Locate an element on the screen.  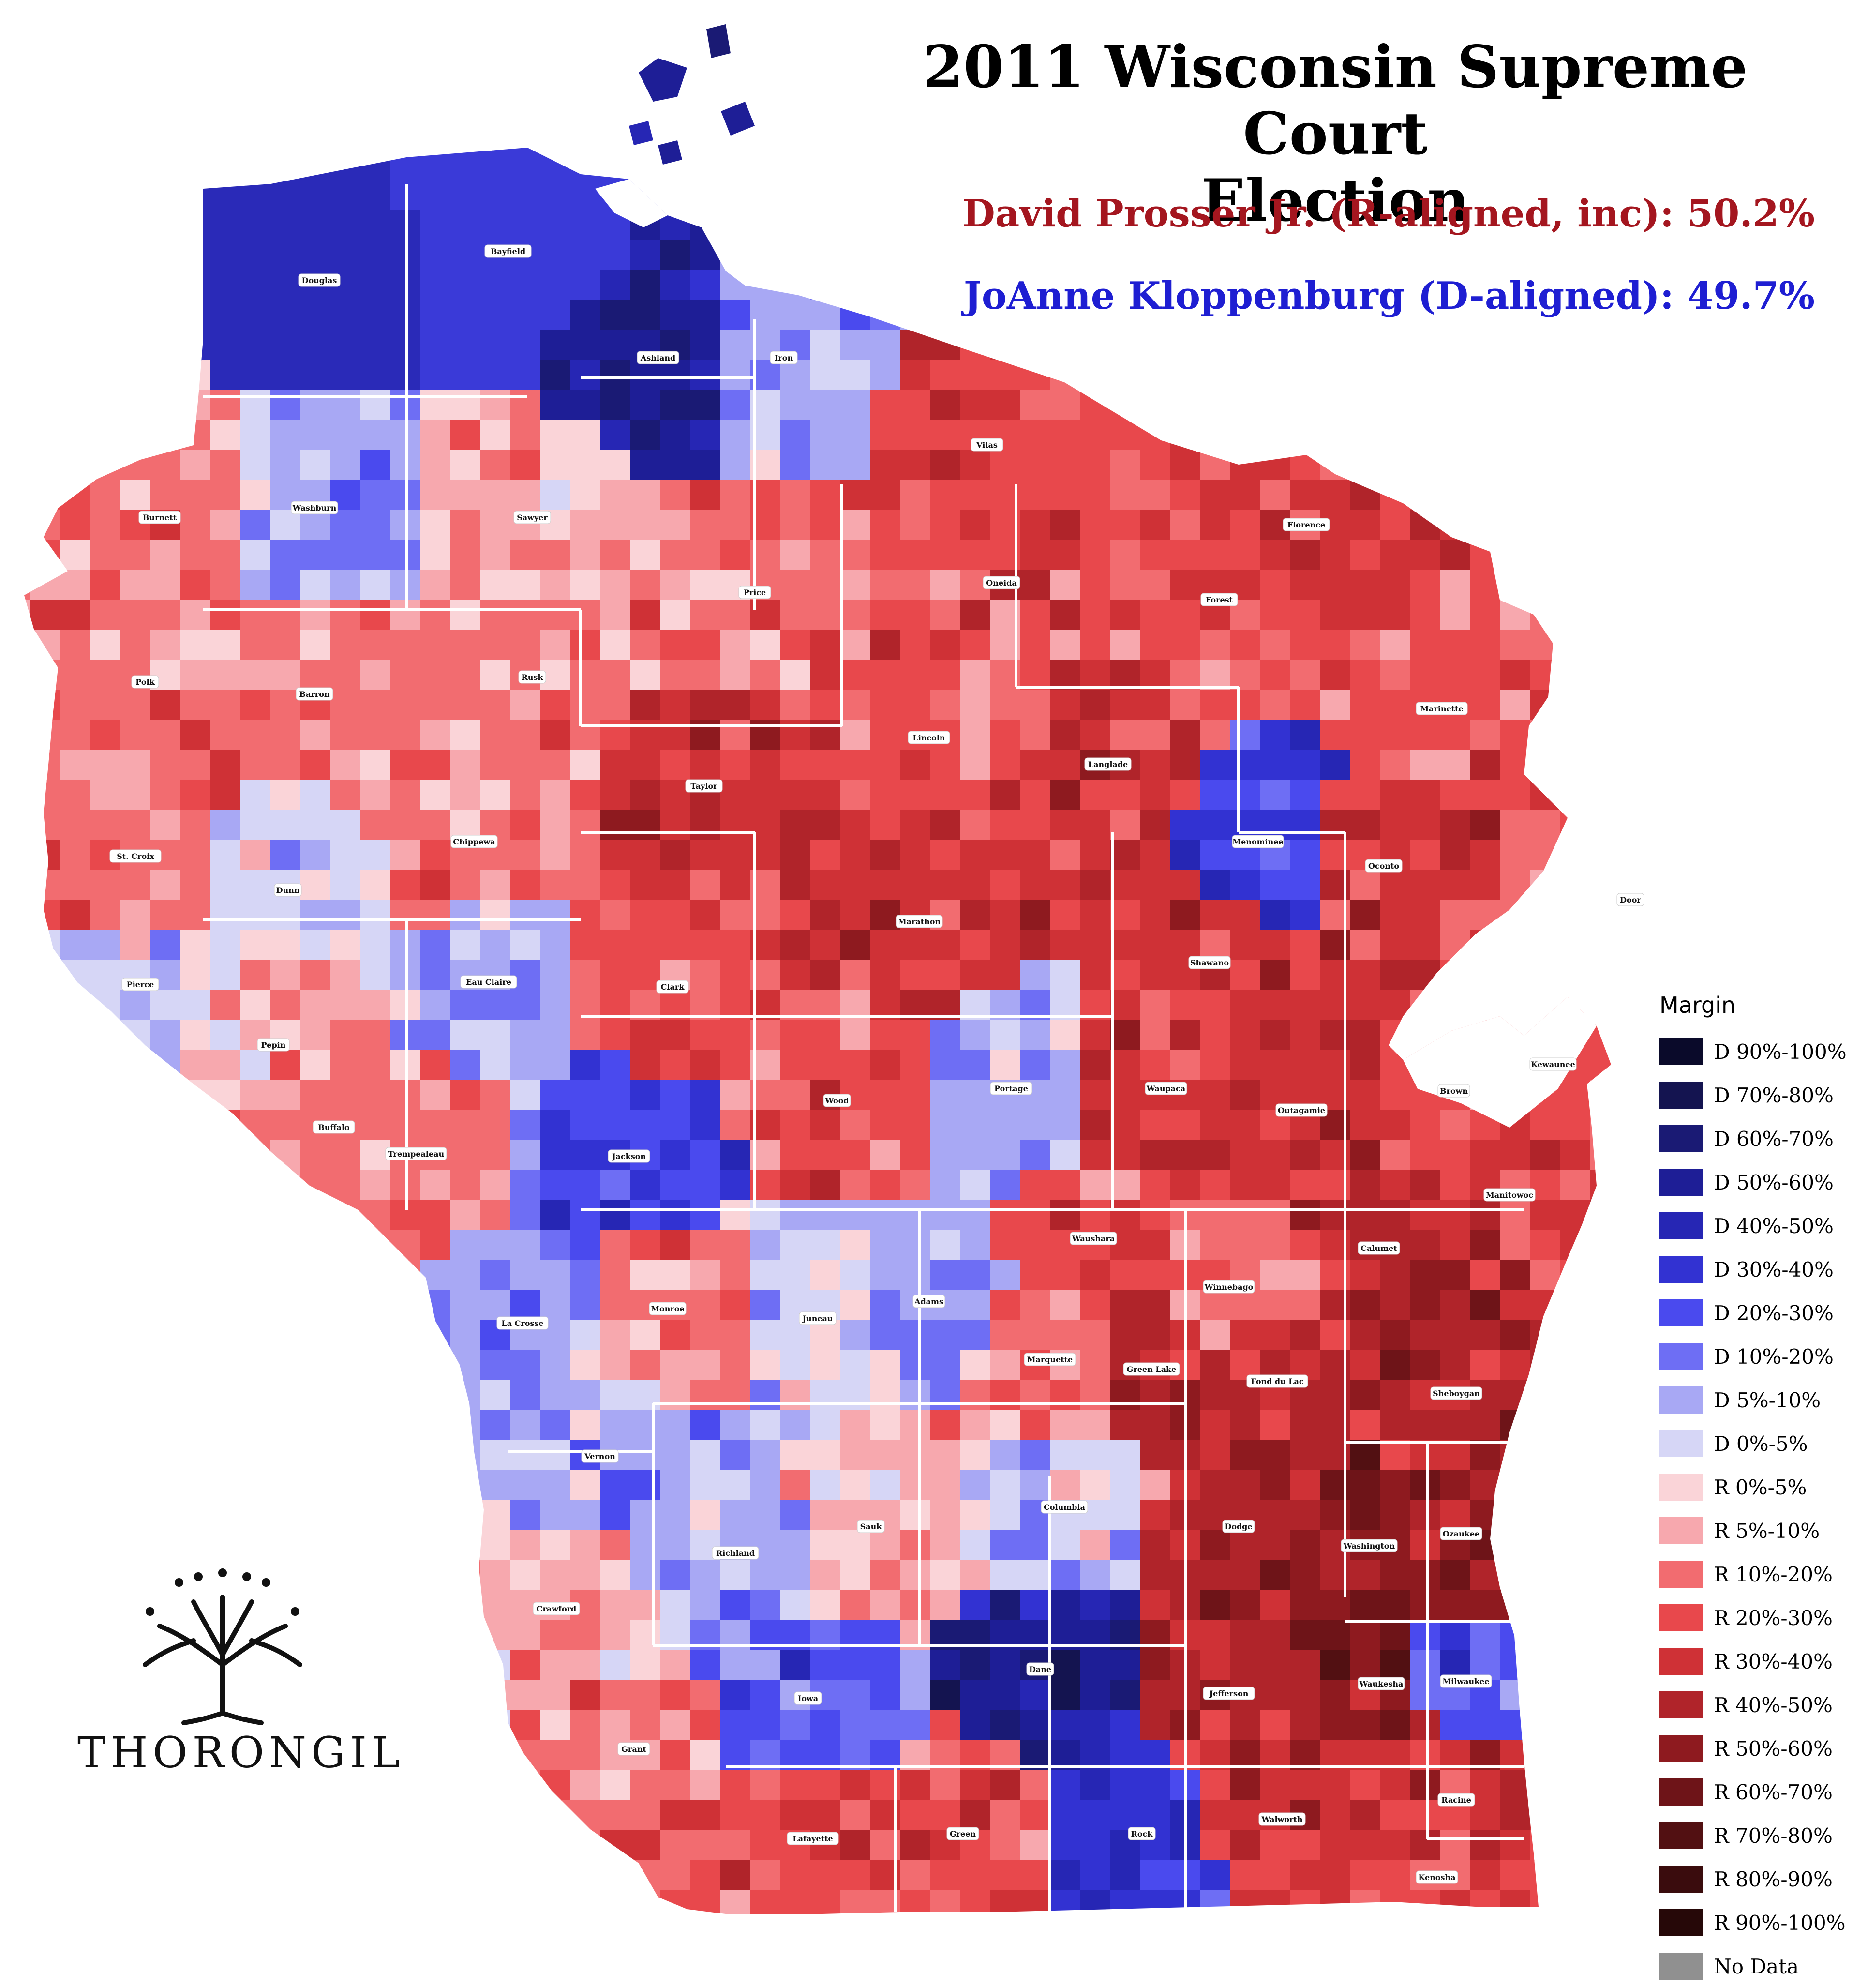
county-name: Grant is located at coordinates (633, 1749).